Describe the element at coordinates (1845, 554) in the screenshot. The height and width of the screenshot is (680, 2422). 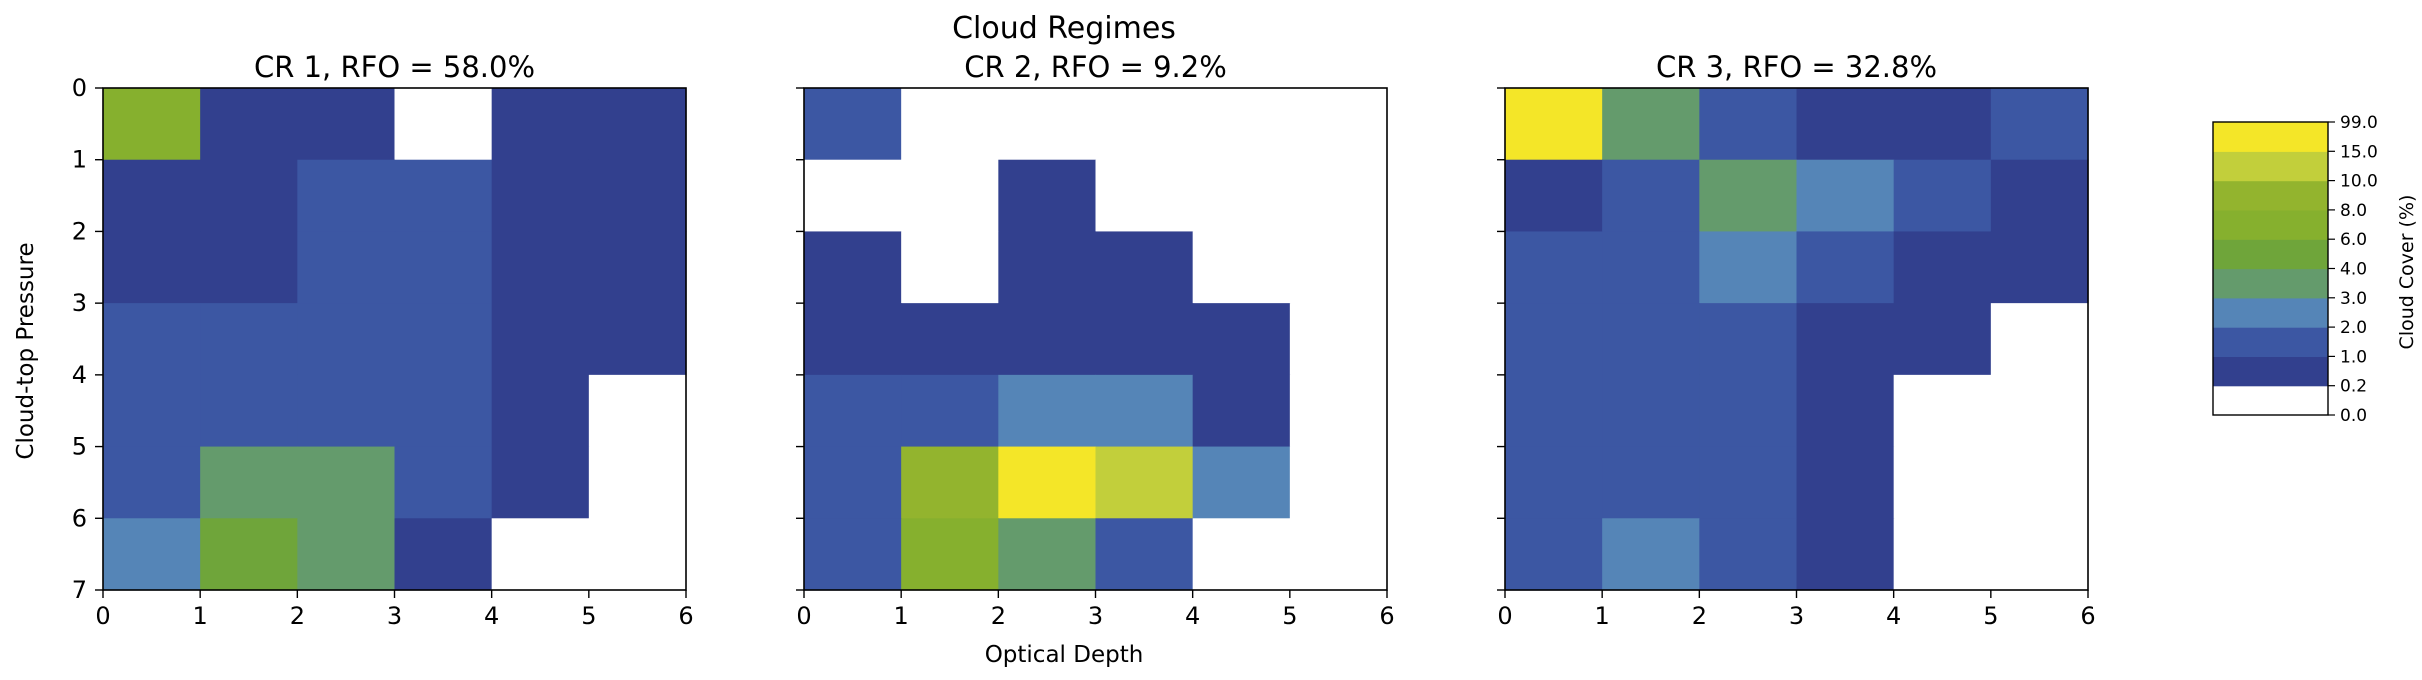
I see `heatmap-cell-r6-c3` at that location.